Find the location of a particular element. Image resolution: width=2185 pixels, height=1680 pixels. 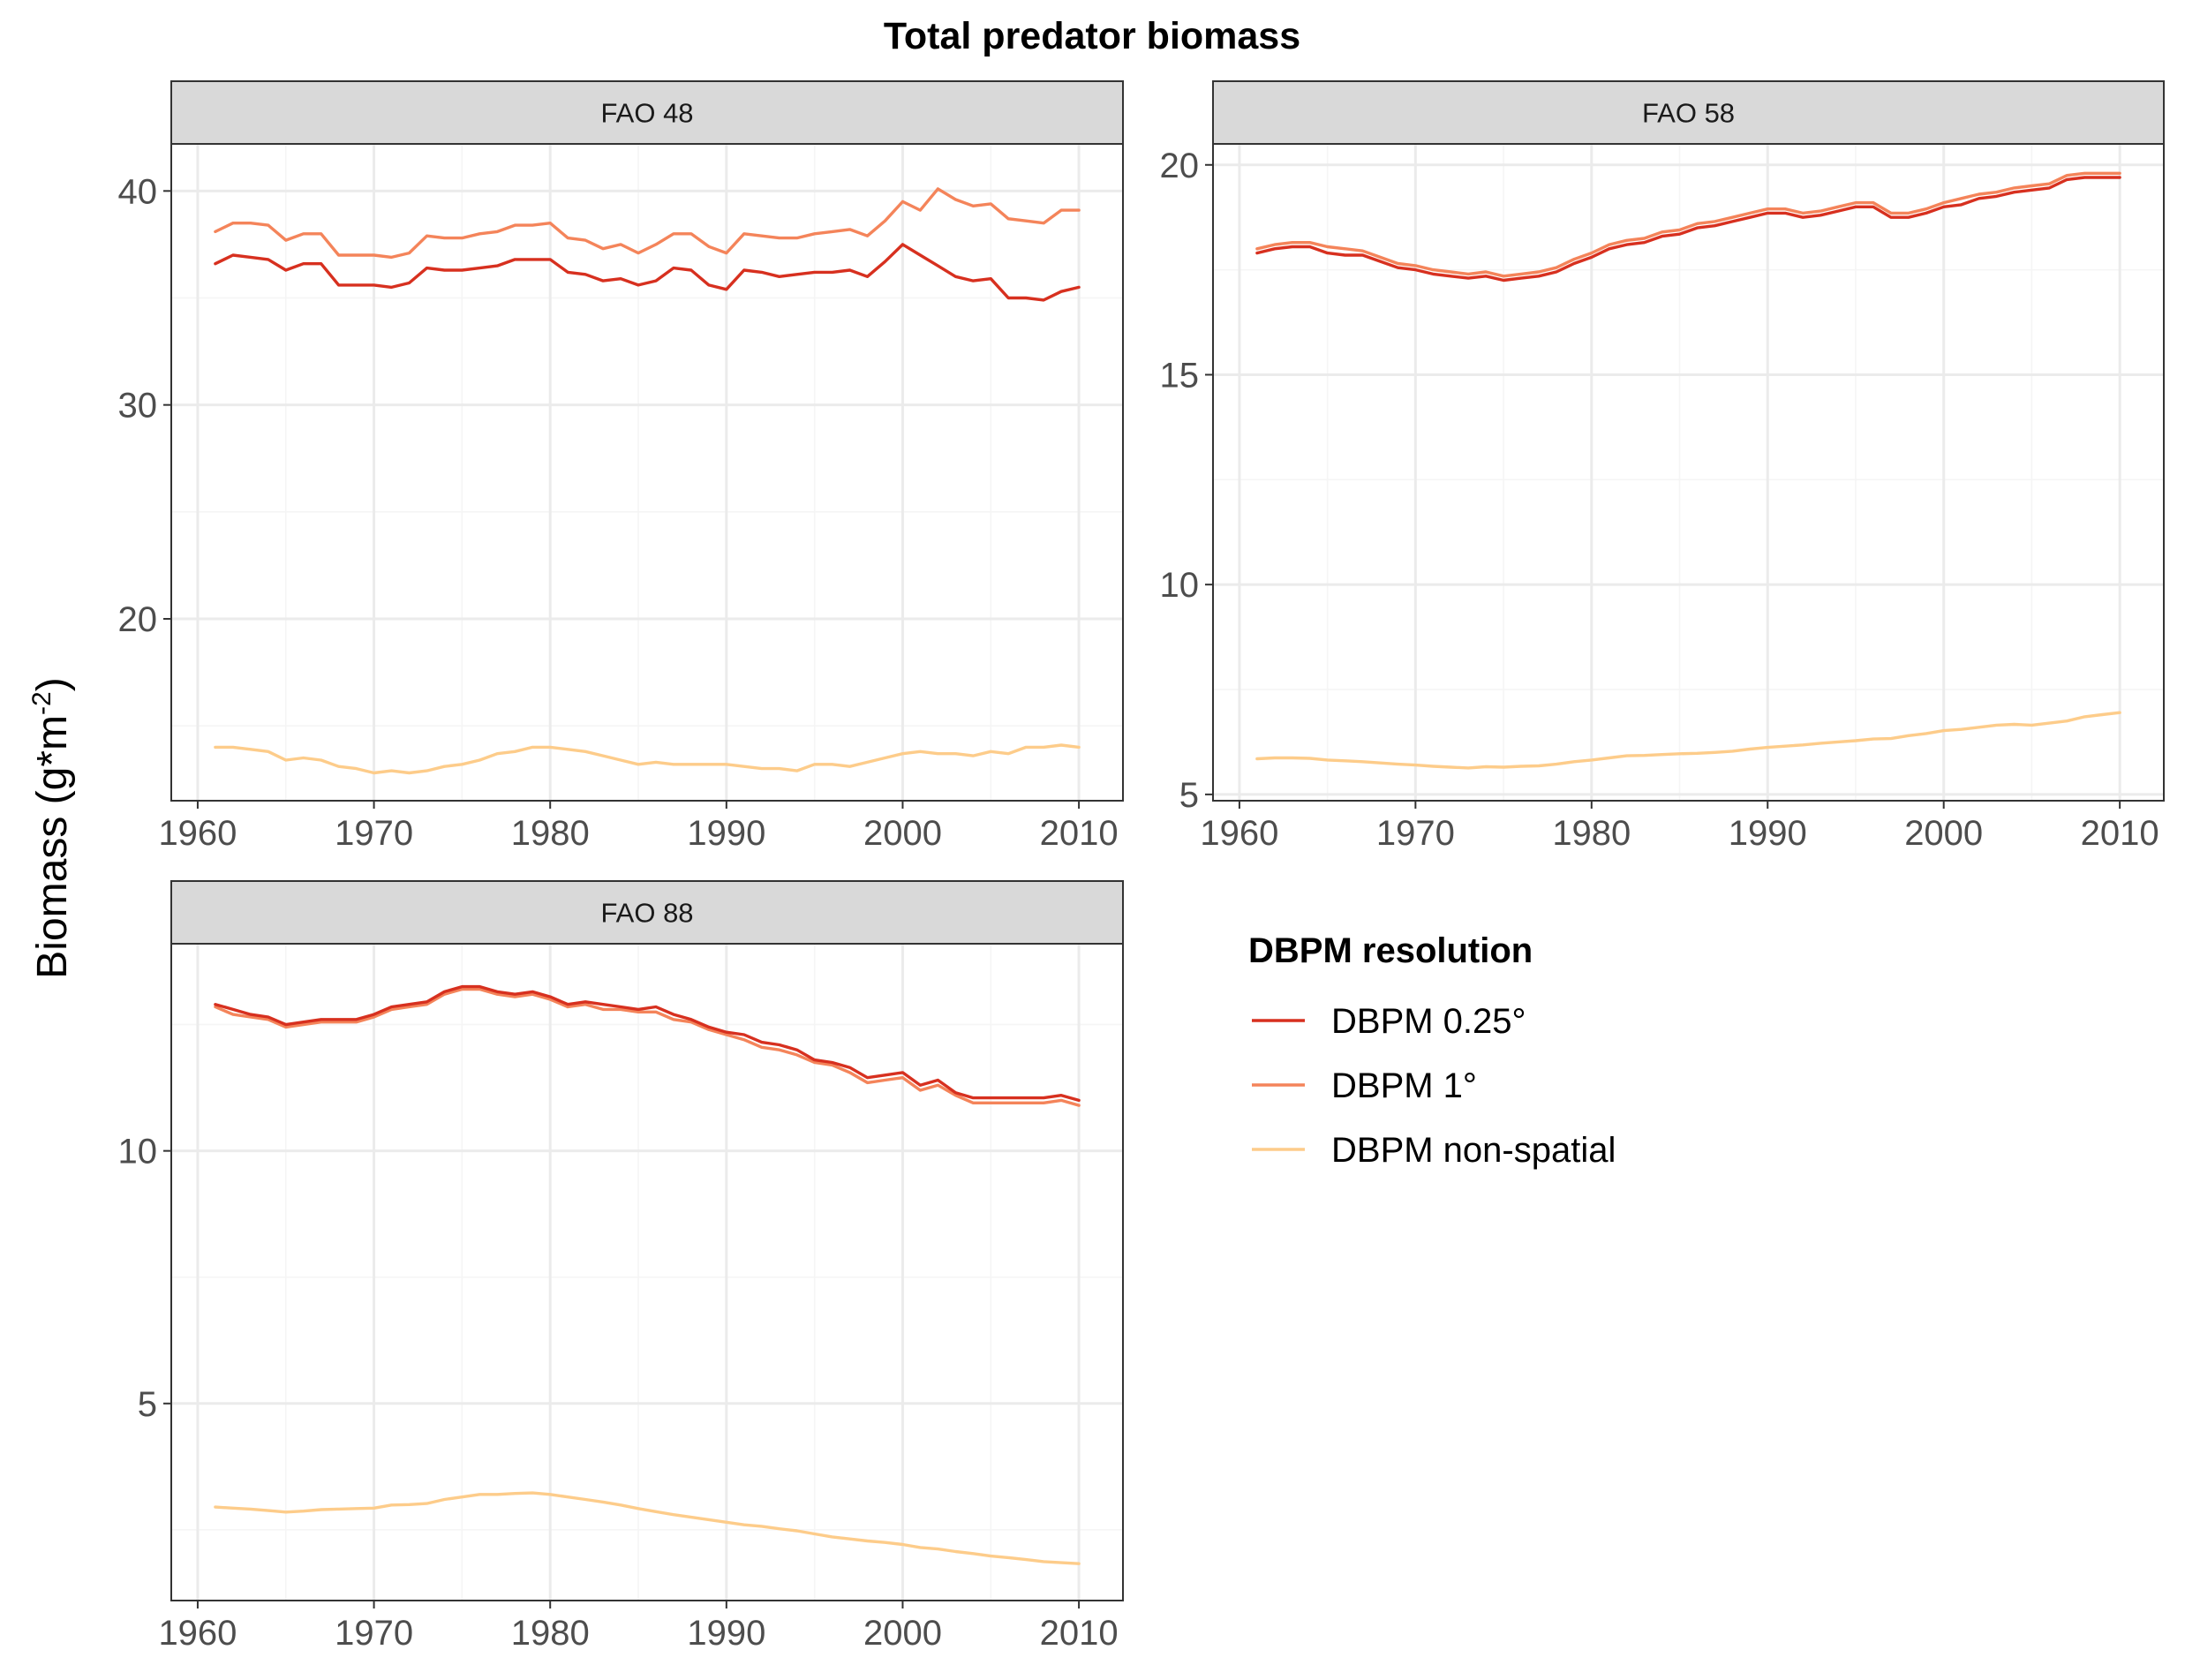

facet-strip-label: FAO 48 is located at coordinates (646, 114).